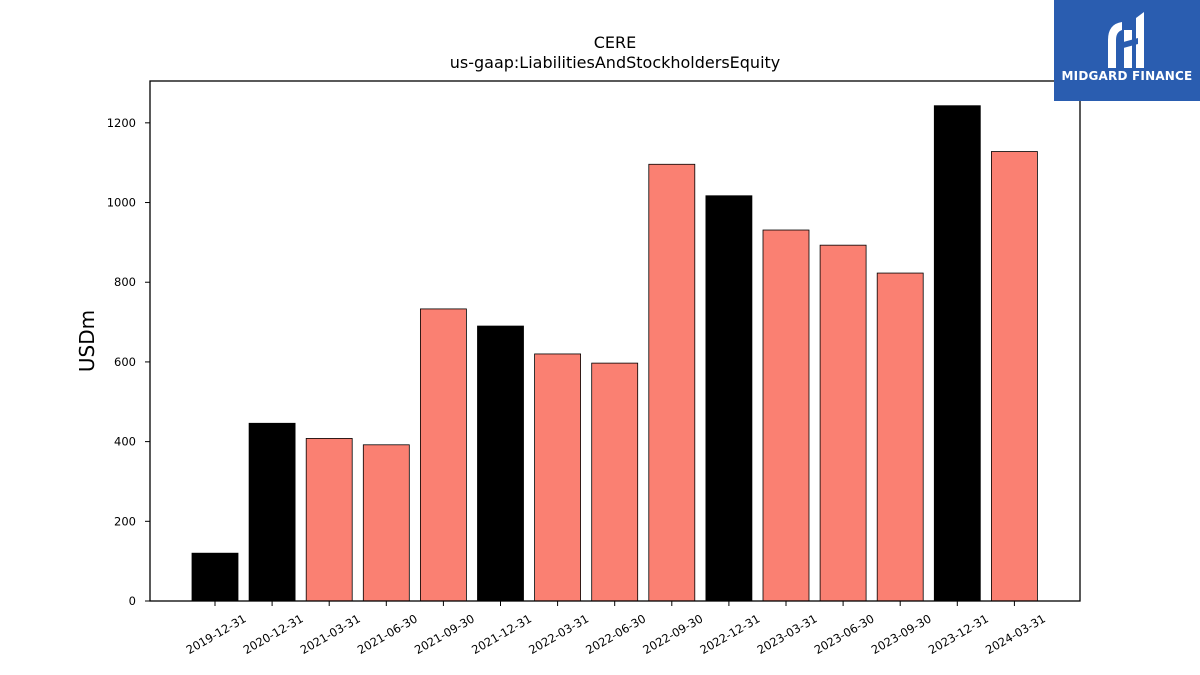 The width and height of the screenshot is (1200, 675). Describe the element at coordinates (121, 203) in the screenshot. I see `y-tick-label: 1000` at that location.